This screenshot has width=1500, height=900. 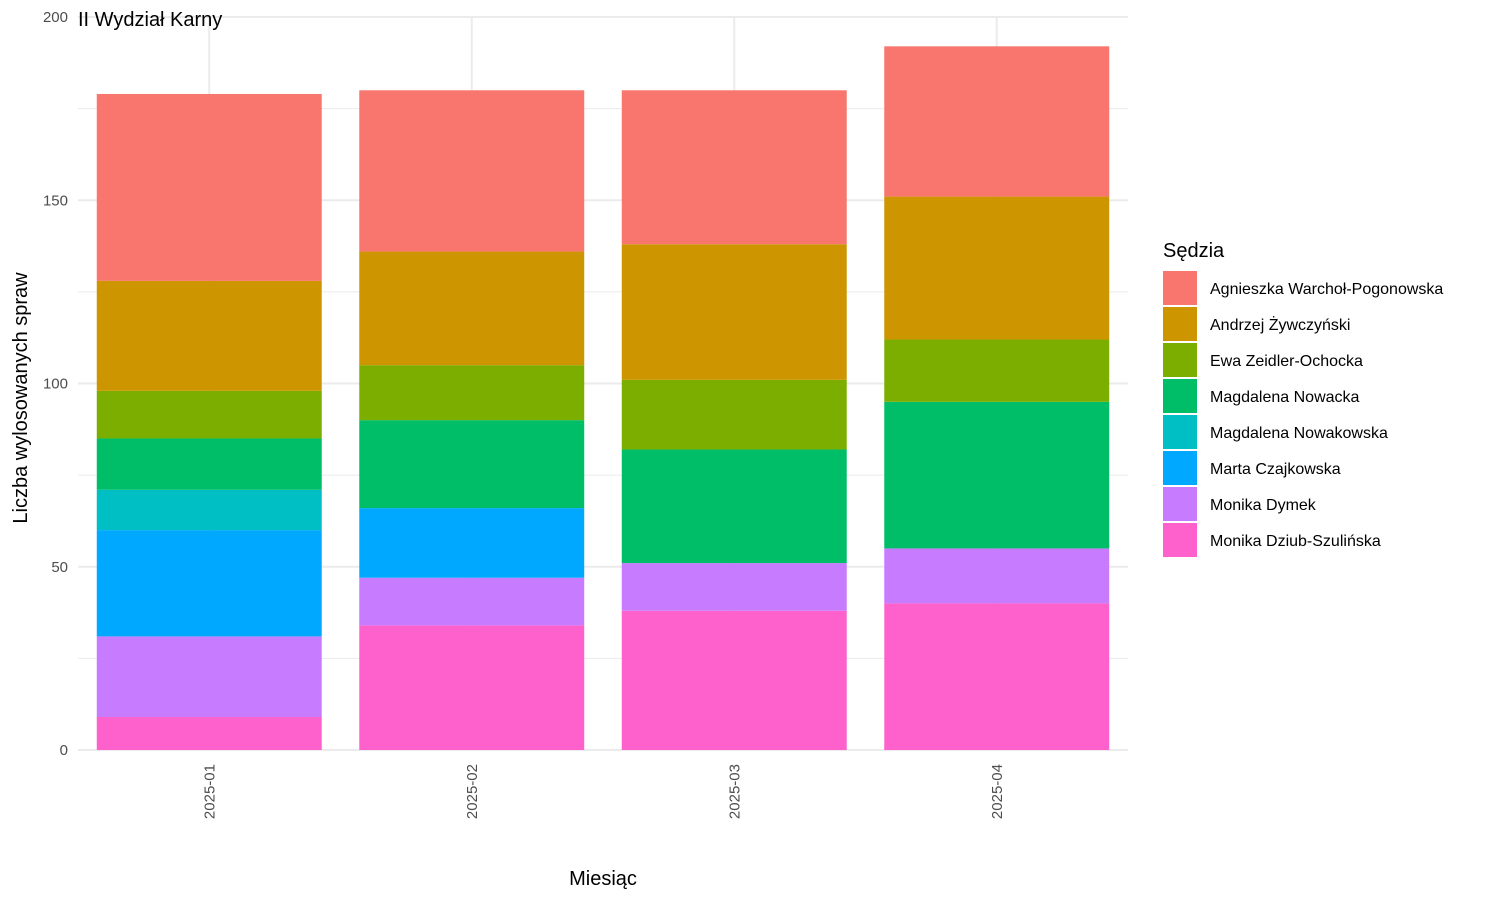 I want to click on legend-label: Andrzej Żywczyński, so click(x=1280, y=324).